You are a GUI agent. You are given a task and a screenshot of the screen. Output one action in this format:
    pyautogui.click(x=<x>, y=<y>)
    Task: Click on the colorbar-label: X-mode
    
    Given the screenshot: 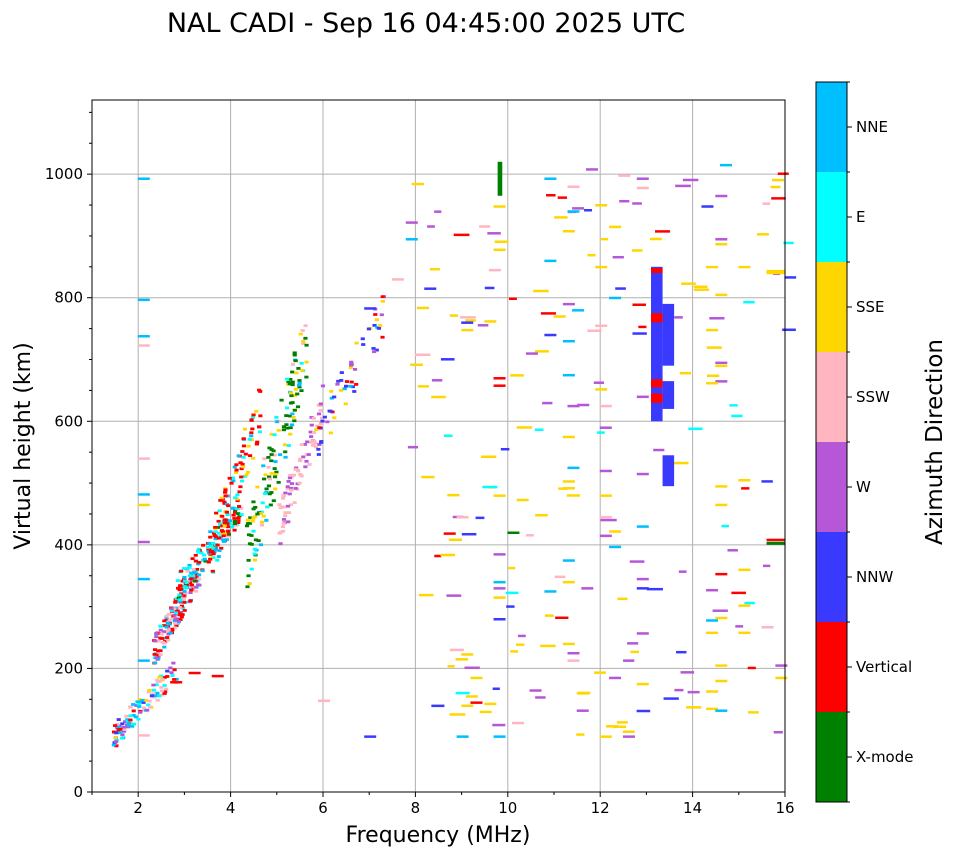 What is the action you would take?
    pyautogui.click(x=884, y=757)
    